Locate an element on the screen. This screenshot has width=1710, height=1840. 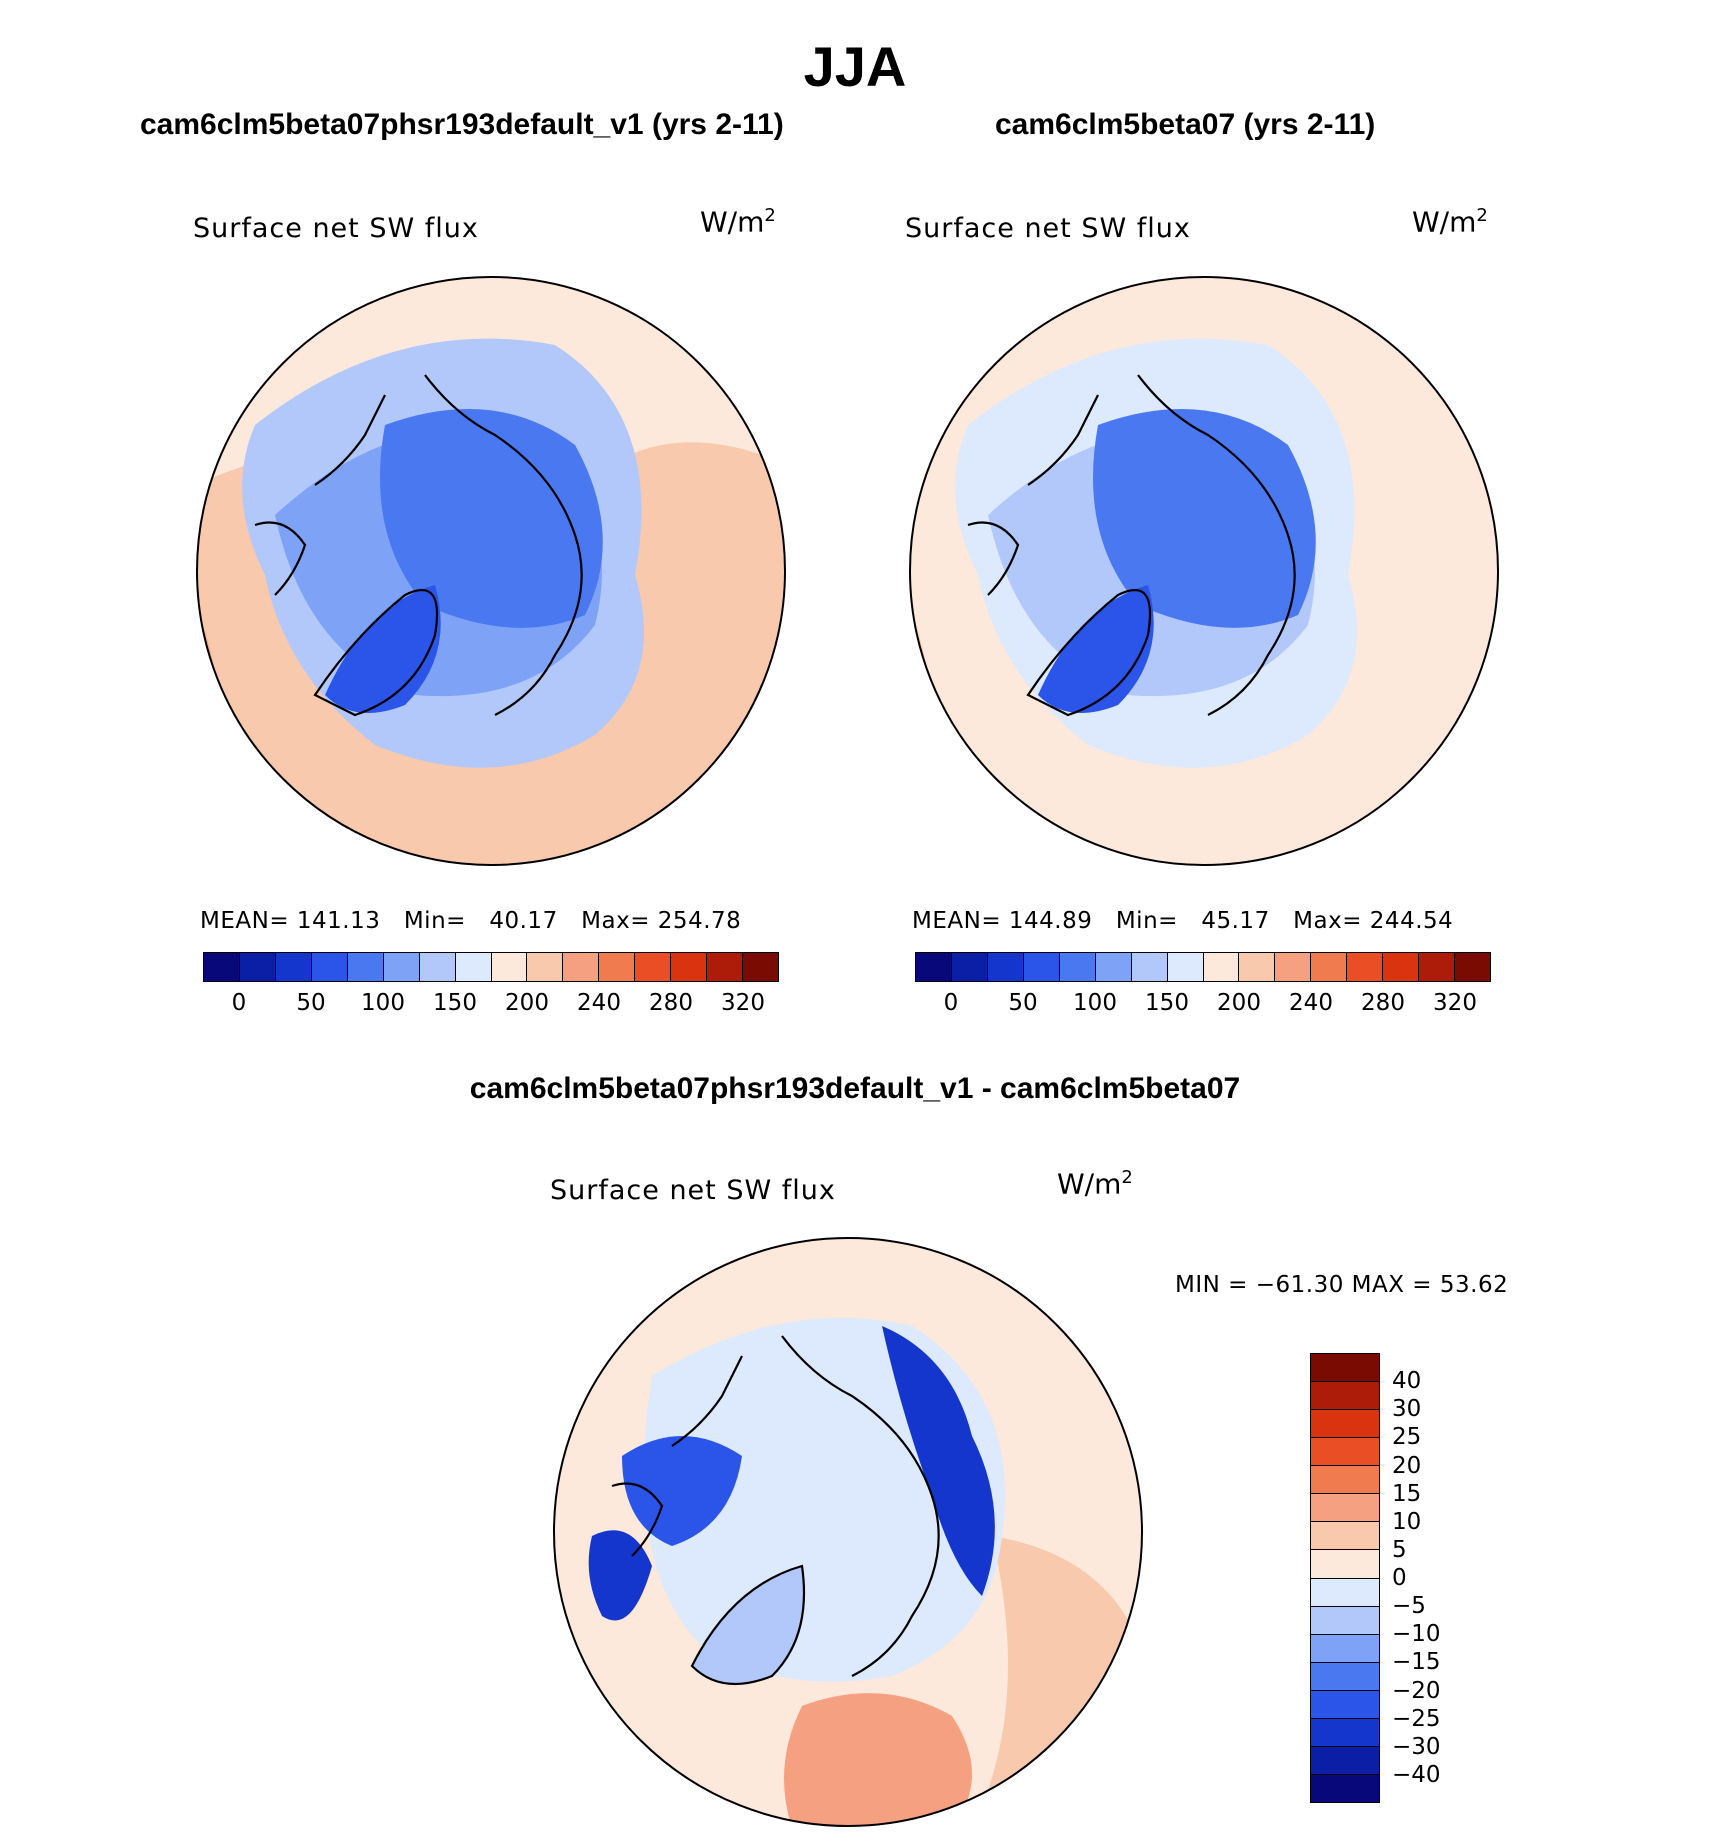
panel-c-colorbar-tick: 20 is located at coordinates (1407, 1465).